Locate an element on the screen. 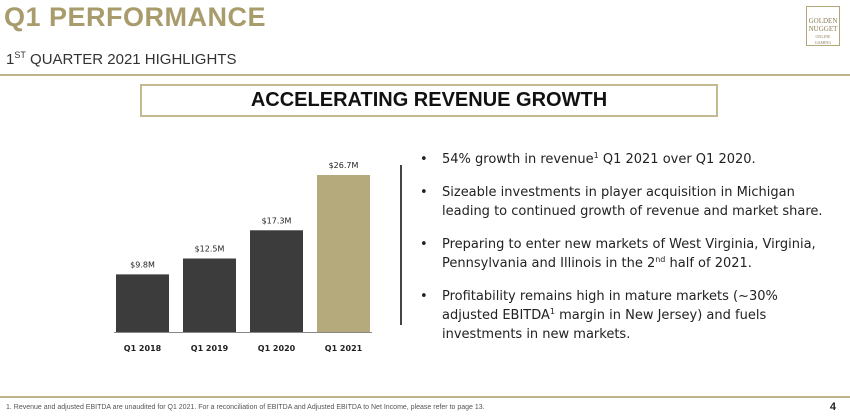 The height and width of the screenshot is (419, 850). highlight-text: half of 2021. is located at coordinates (708, 263).